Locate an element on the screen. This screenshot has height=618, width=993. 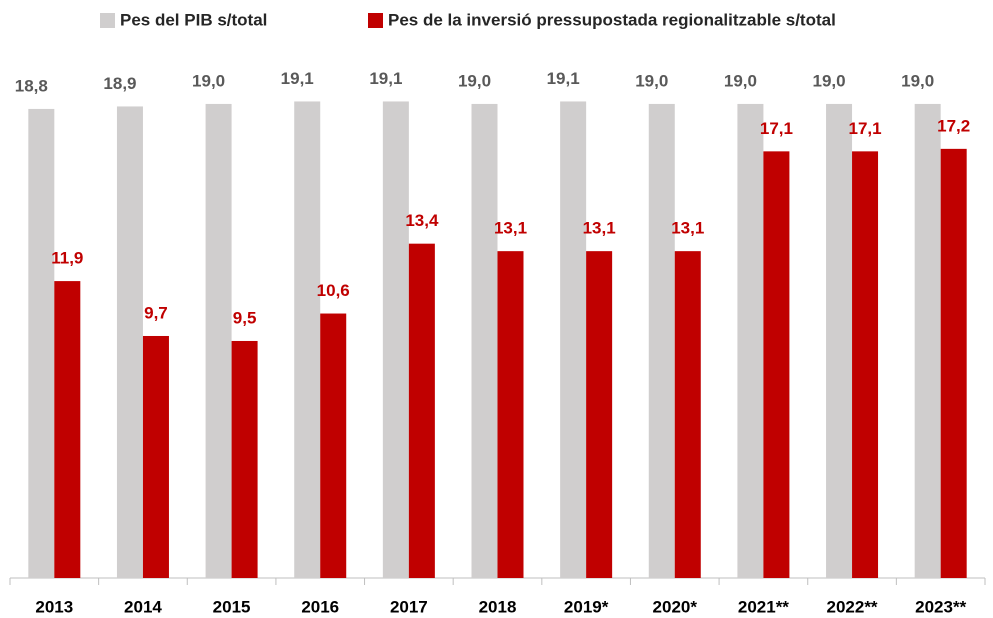
data-label: 18,9 is located at coordinates (119, 83).